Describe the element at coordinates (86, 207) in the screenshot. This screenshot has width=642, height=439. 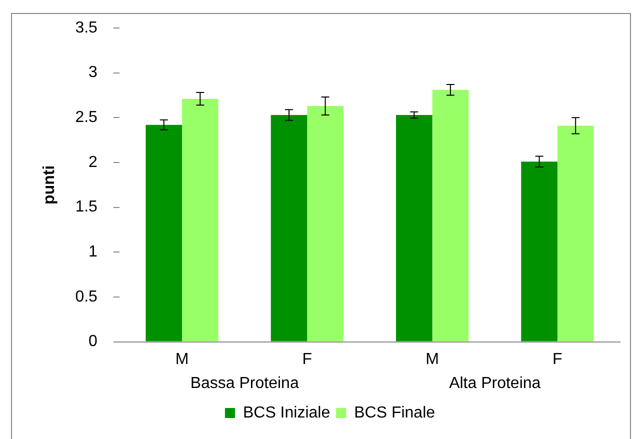
I see `y-tick-label: 1.5` at that location.